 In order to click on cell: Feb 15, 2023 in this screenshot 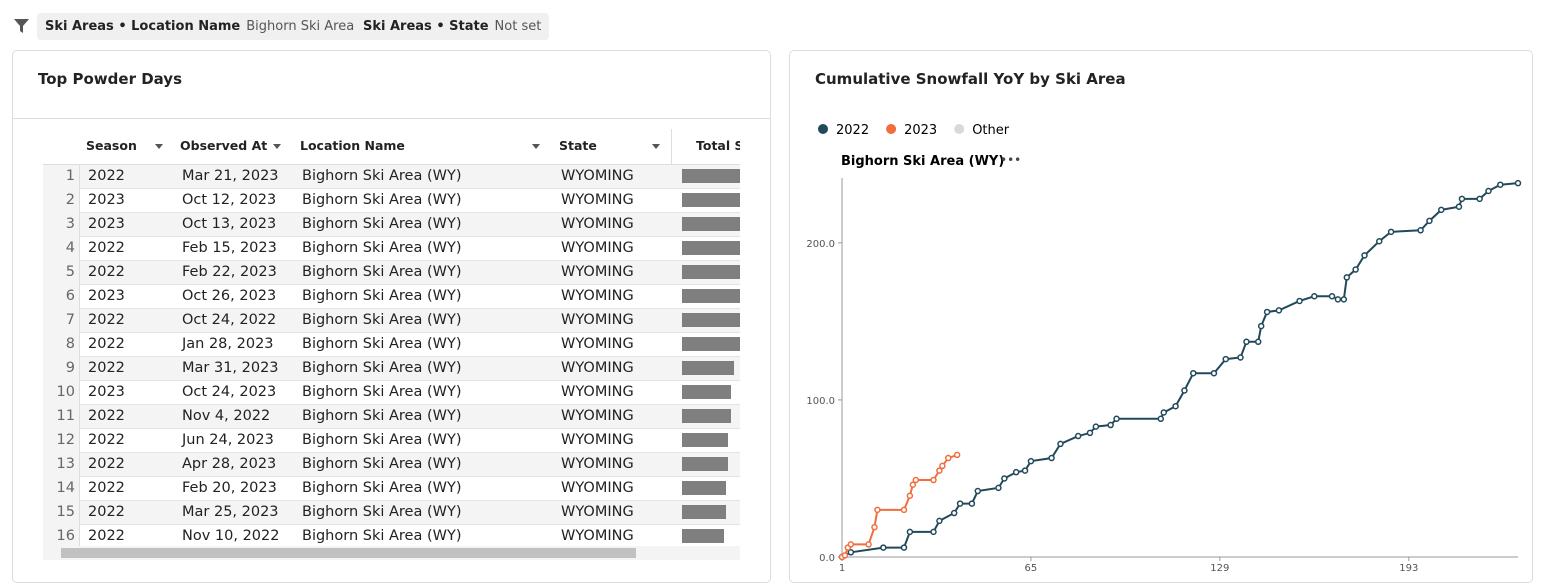, I will do `click(229, 248)`.